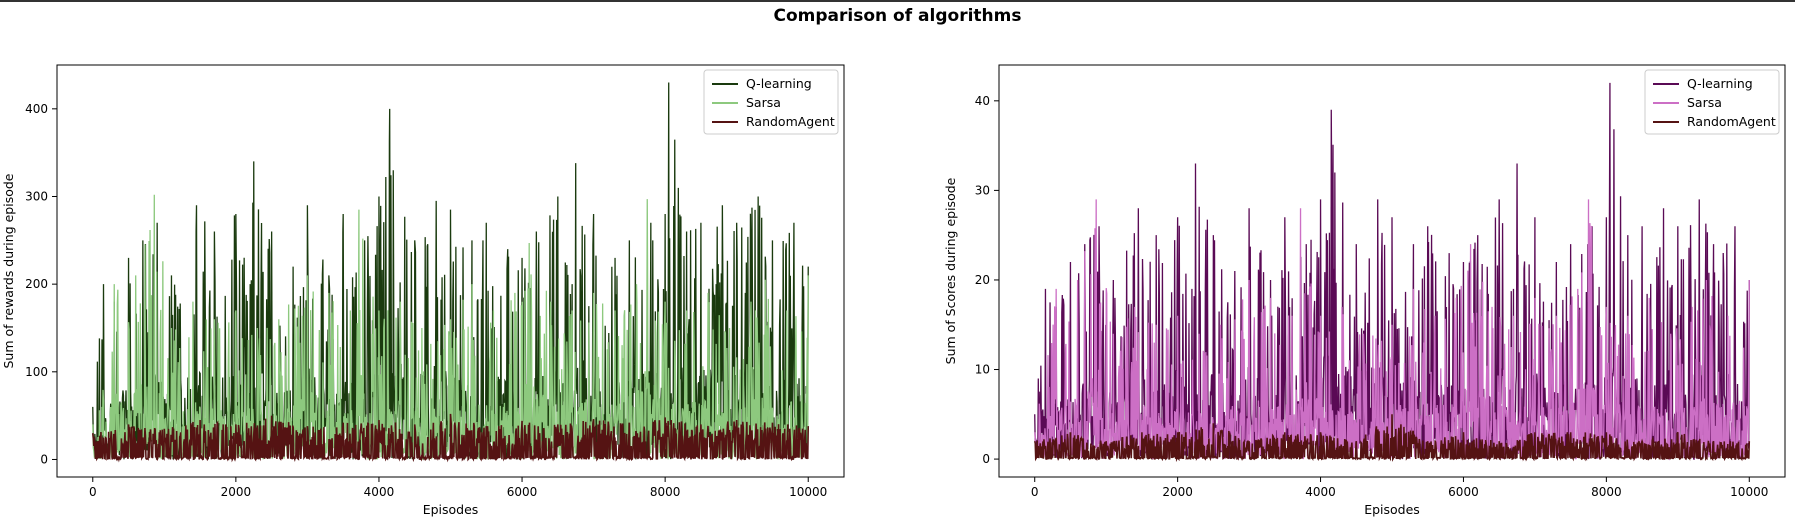 This screenshot has height=520, width=1795. What do you see at coordinates (950, 270) in the screenshot?
I see `y-axis-label: Sum of Scores during episode` at bounding box center [950, 270].